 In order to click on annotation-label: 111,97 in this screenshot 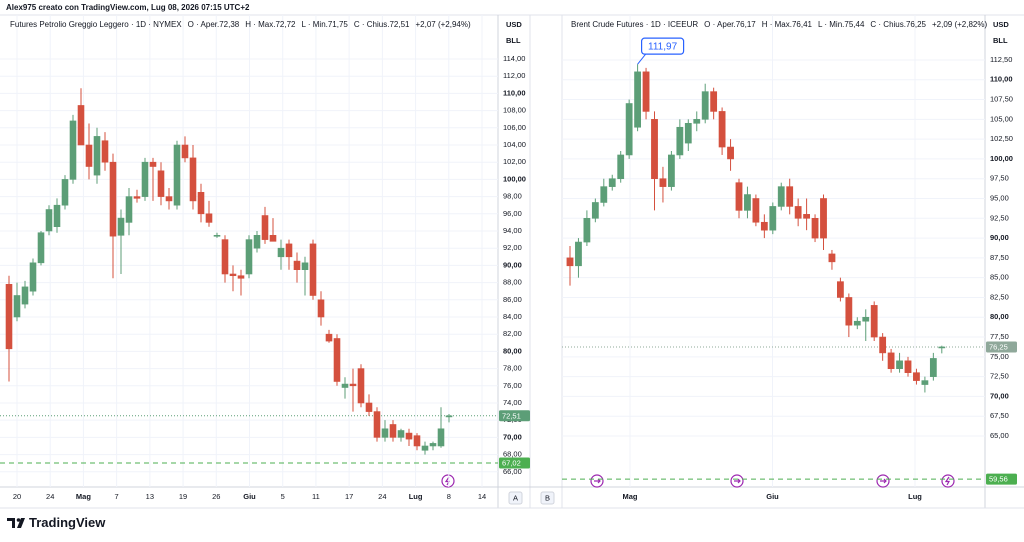, I will do `click(663, 46)`.